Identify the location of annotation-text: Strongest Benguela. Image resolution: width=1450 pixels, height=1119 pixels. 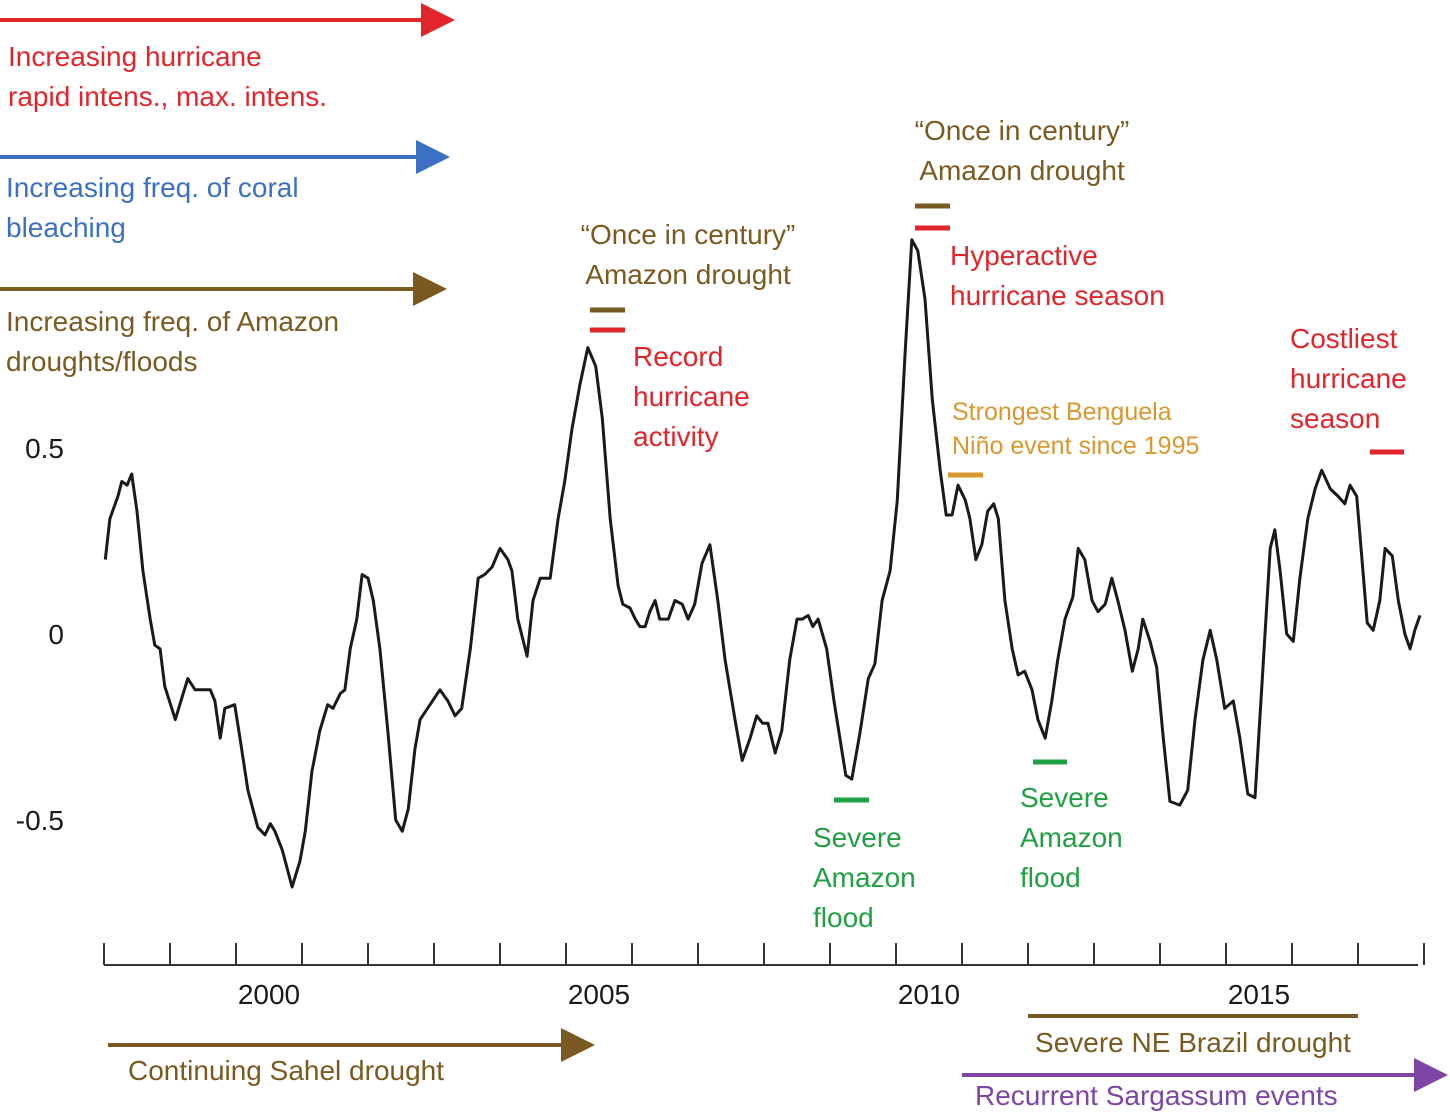
(1062, 412).